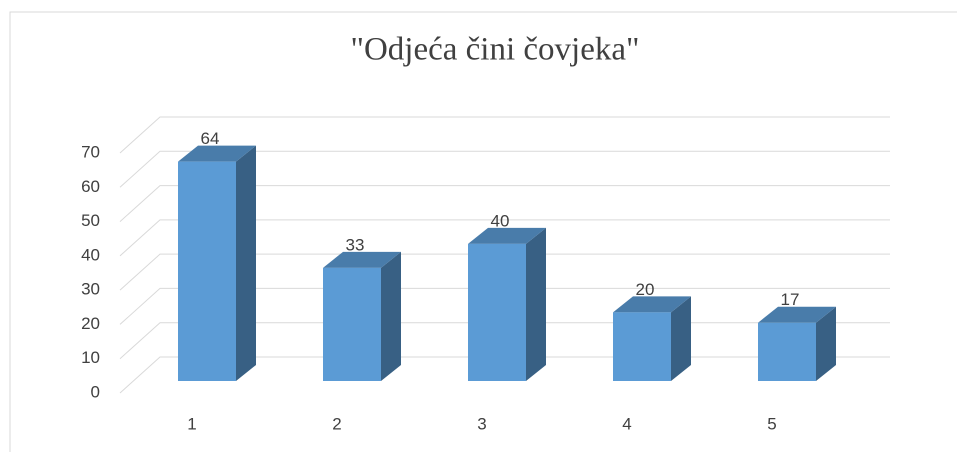  I want to click on y-tick-label: 20, so click(90, 323).